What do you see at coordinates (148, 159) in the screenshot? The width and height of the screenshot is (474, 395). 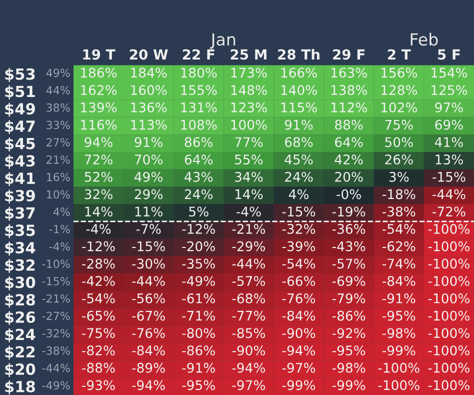 I see `data-label: 70%` at bounding box center [148, 159].